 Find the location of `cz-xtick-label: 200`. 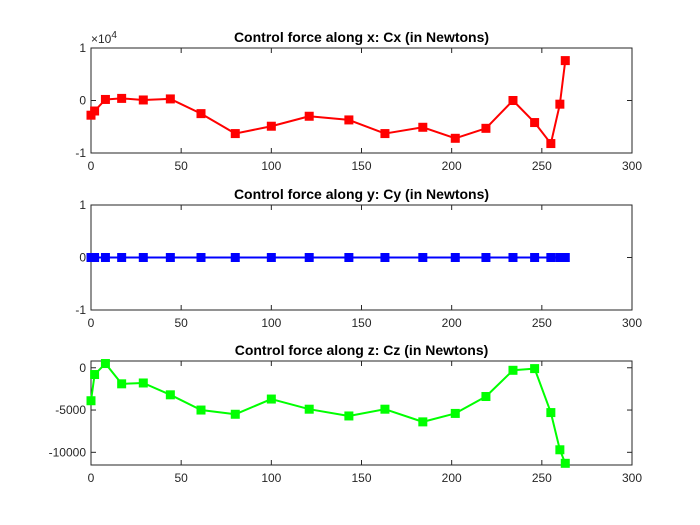

cz-xtick-label: 200 is located at coordinates (452, 478).